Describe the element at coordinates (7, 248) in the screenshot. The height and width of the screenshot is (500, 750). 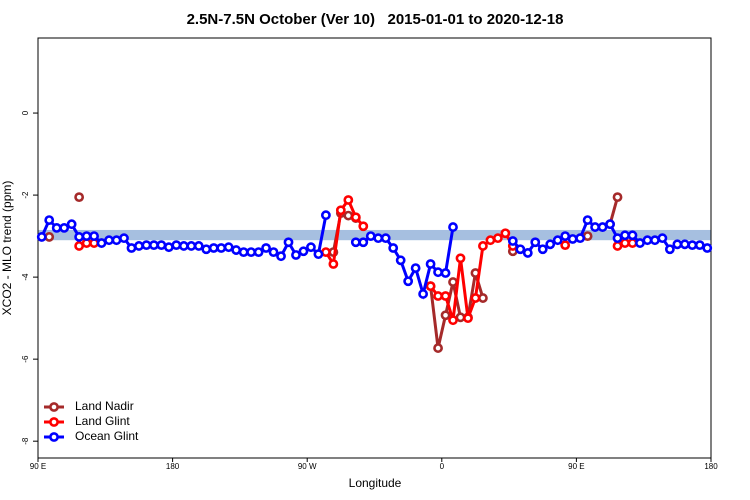
I see `y-axis-label: XCO2 - MLO trend (ppm)` at that location.